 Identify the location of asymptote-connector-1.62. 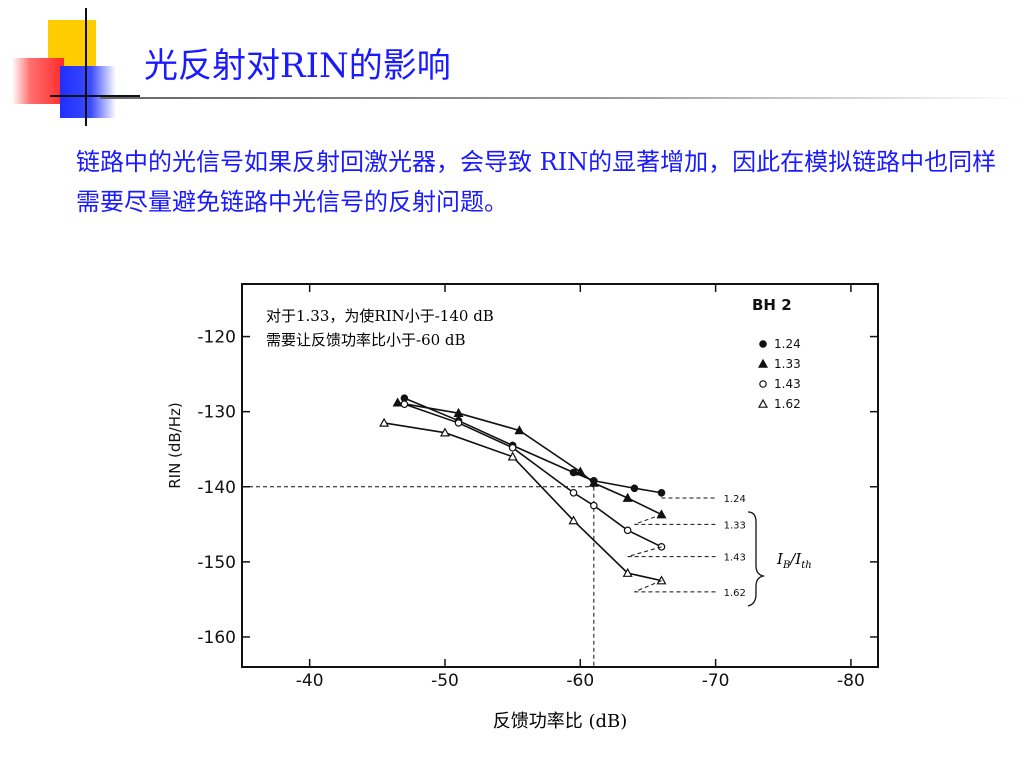
(648, 586).